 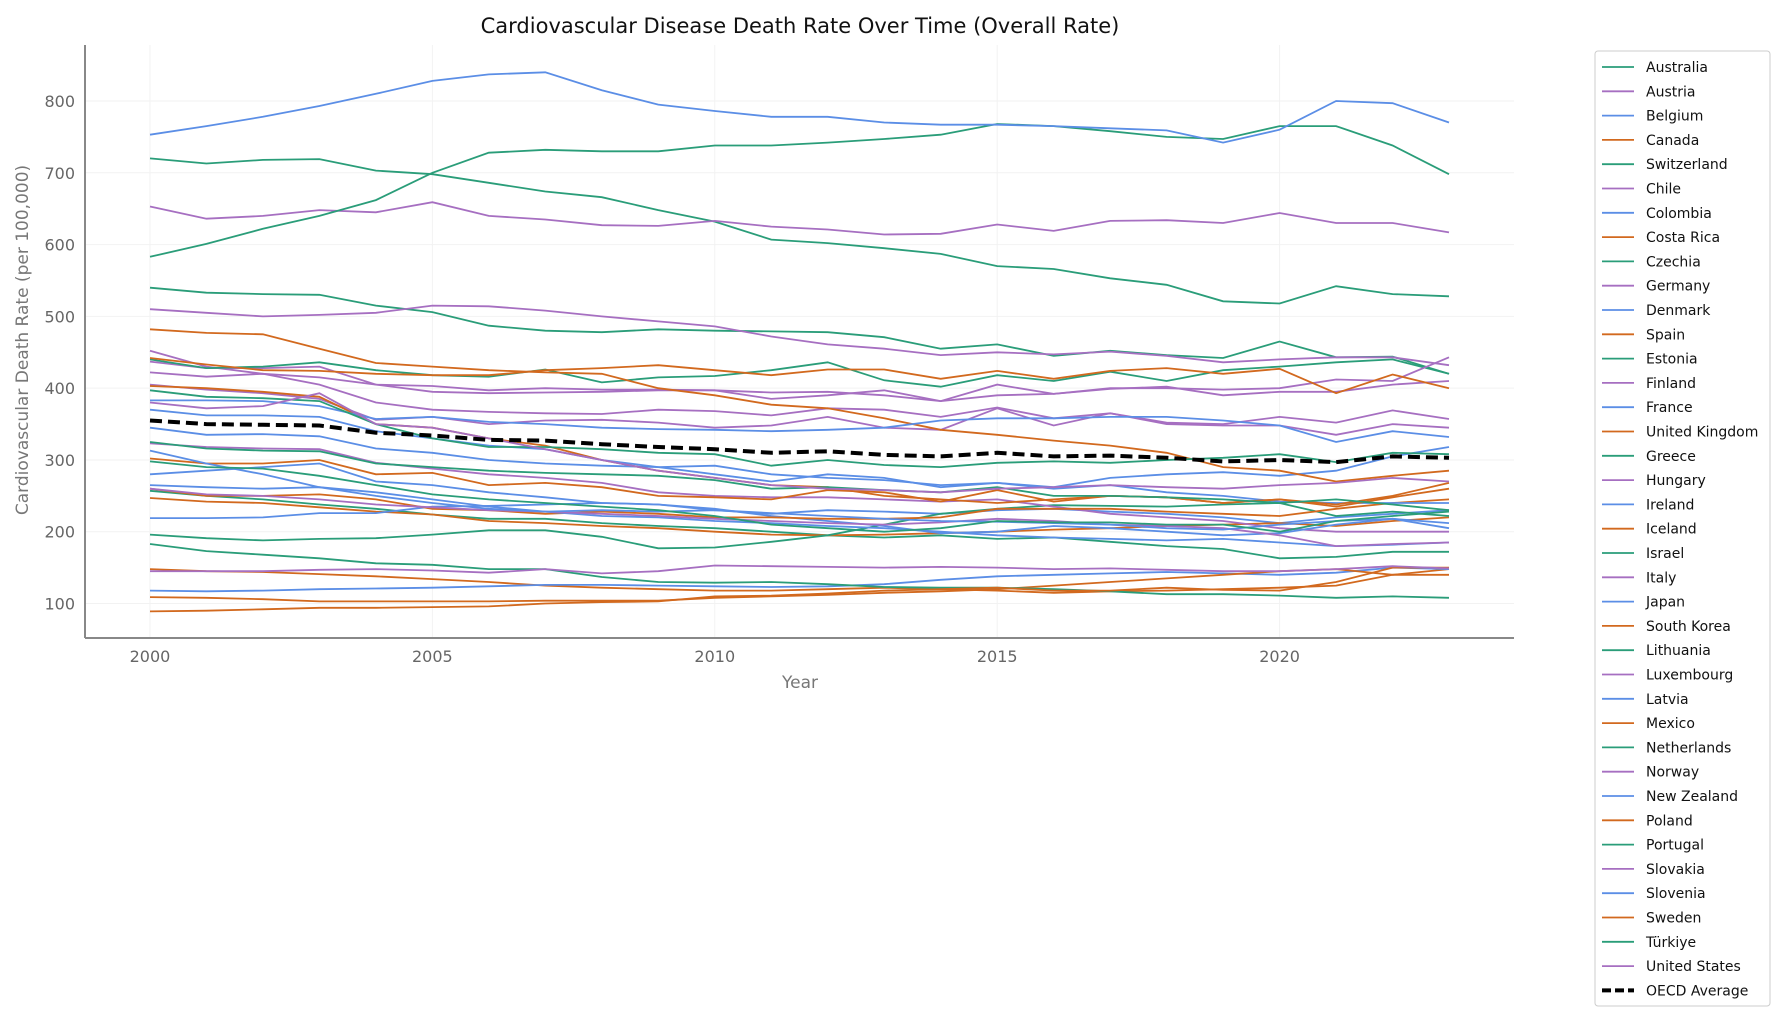 I want to click on series-line-israel, so click(x=799, y=571).